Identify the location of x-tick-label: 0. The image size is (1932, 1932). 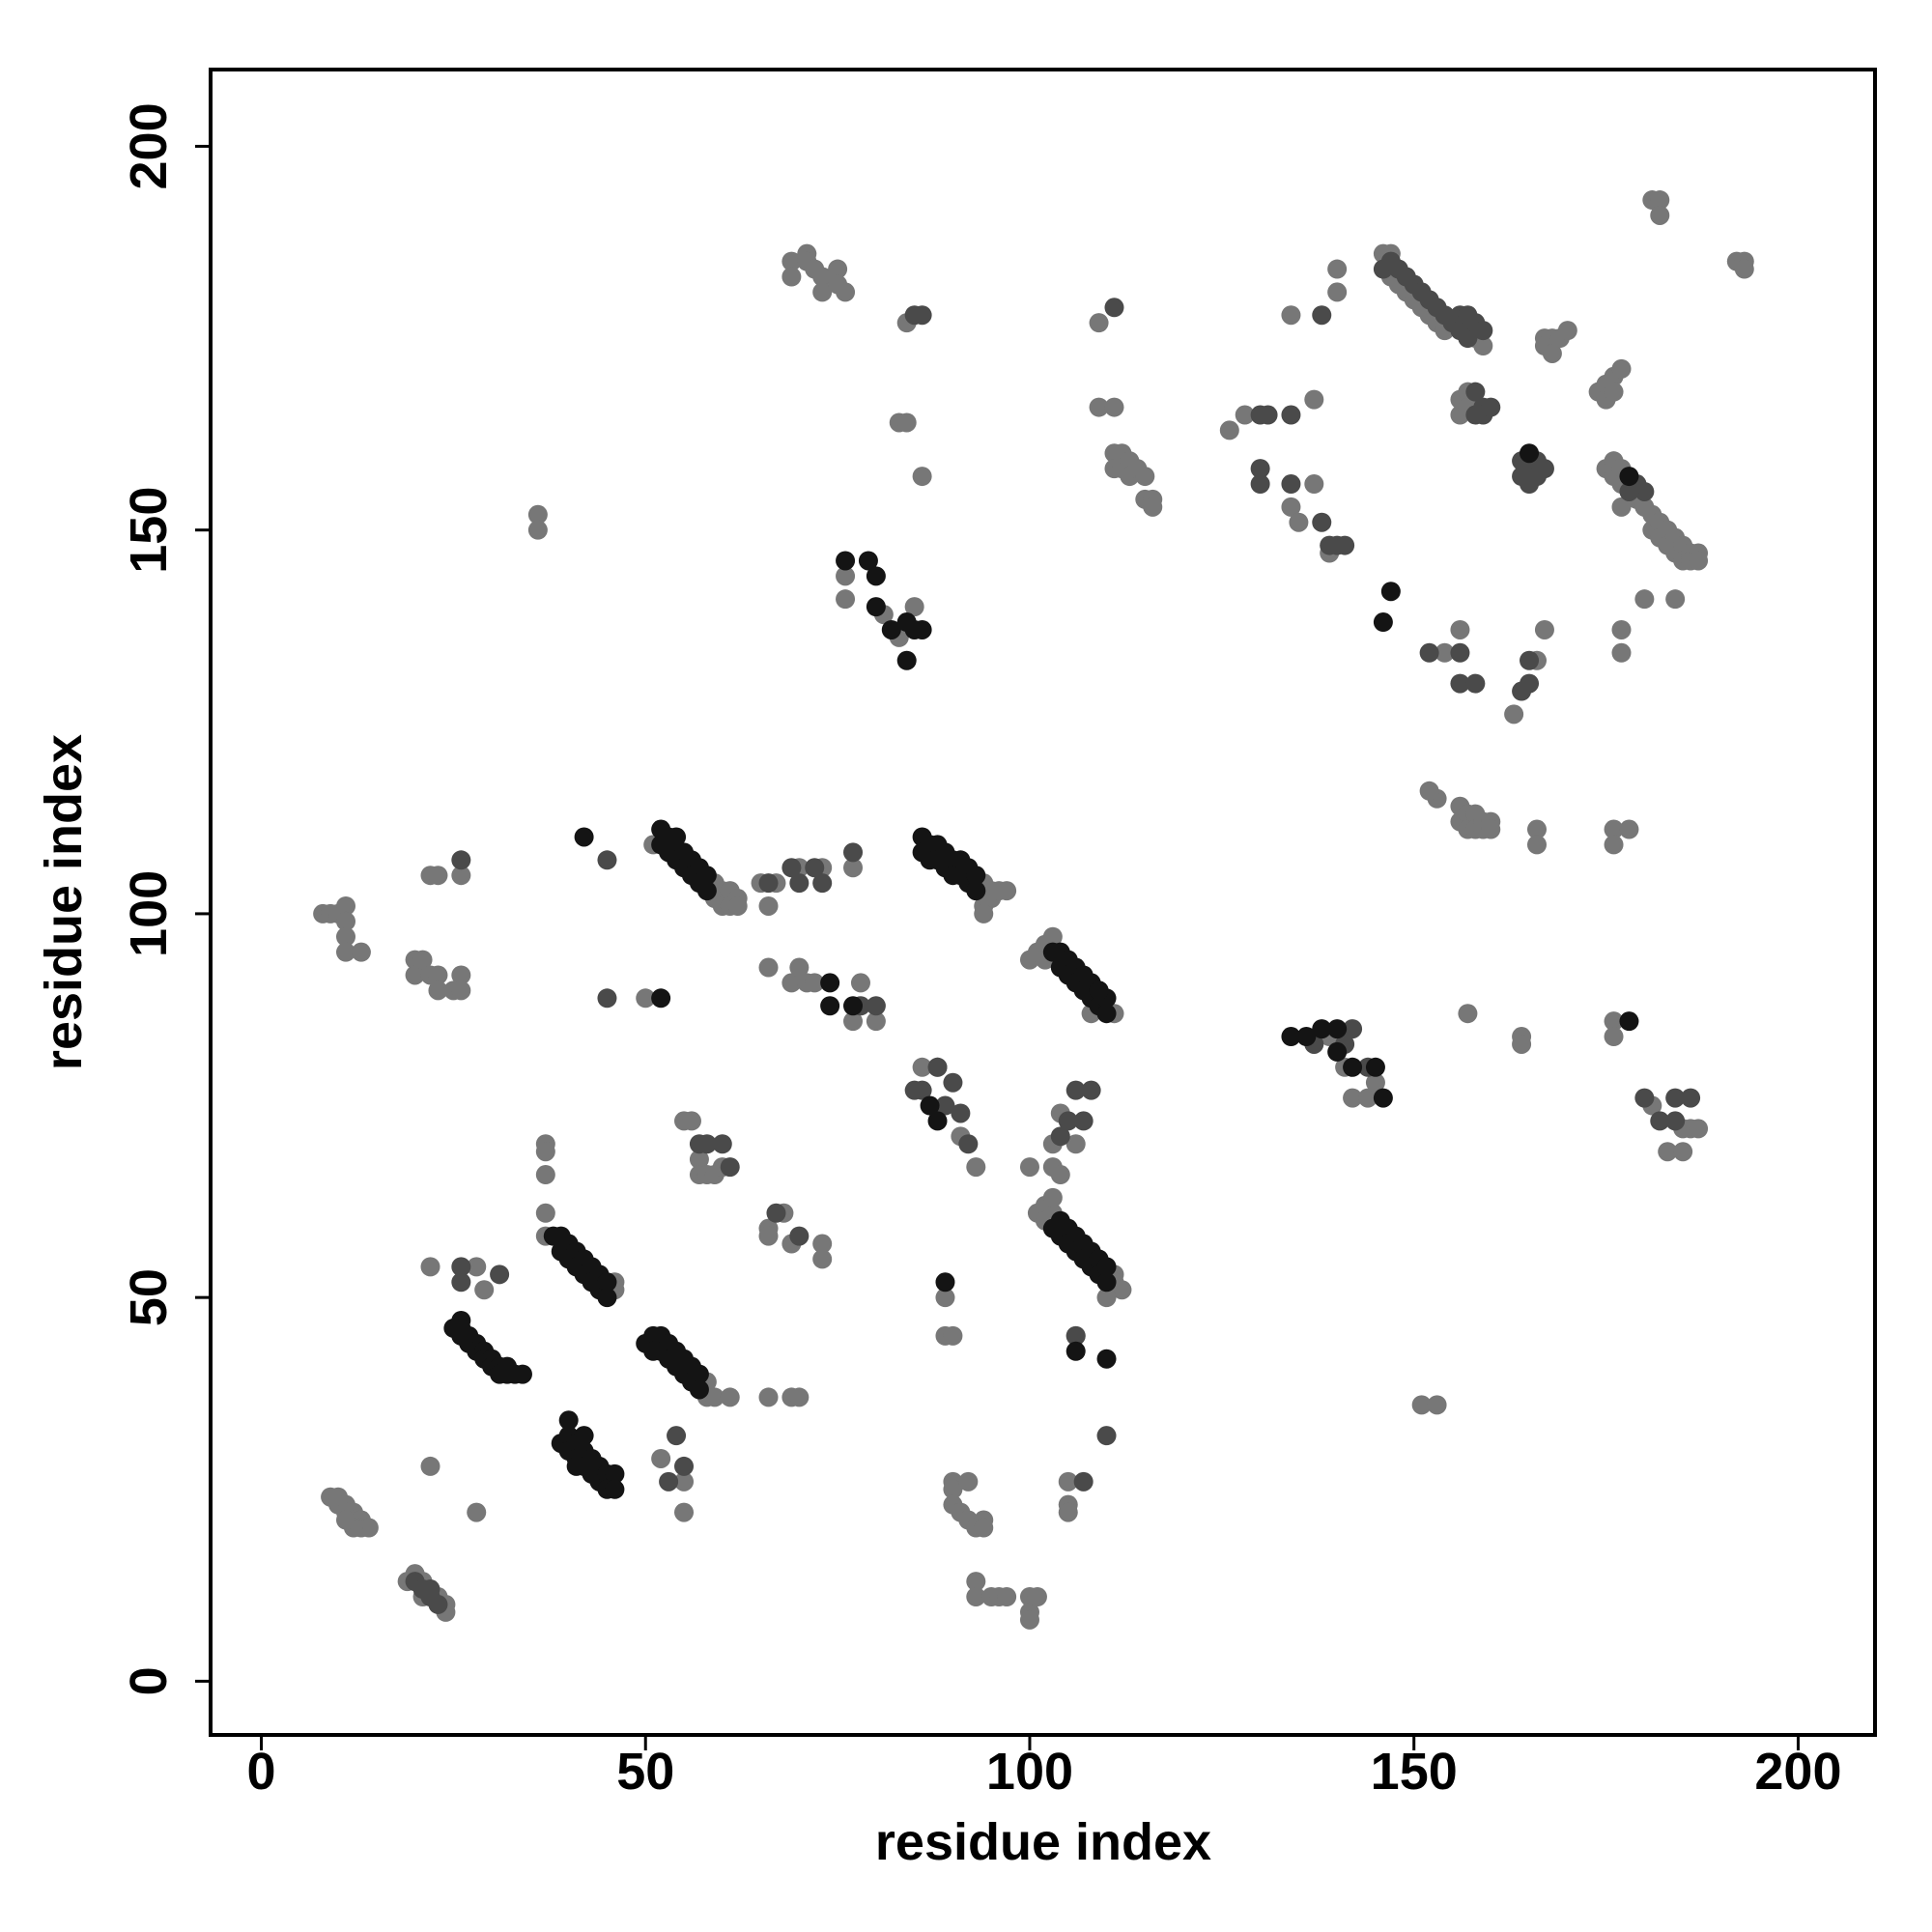
(260, 1772).